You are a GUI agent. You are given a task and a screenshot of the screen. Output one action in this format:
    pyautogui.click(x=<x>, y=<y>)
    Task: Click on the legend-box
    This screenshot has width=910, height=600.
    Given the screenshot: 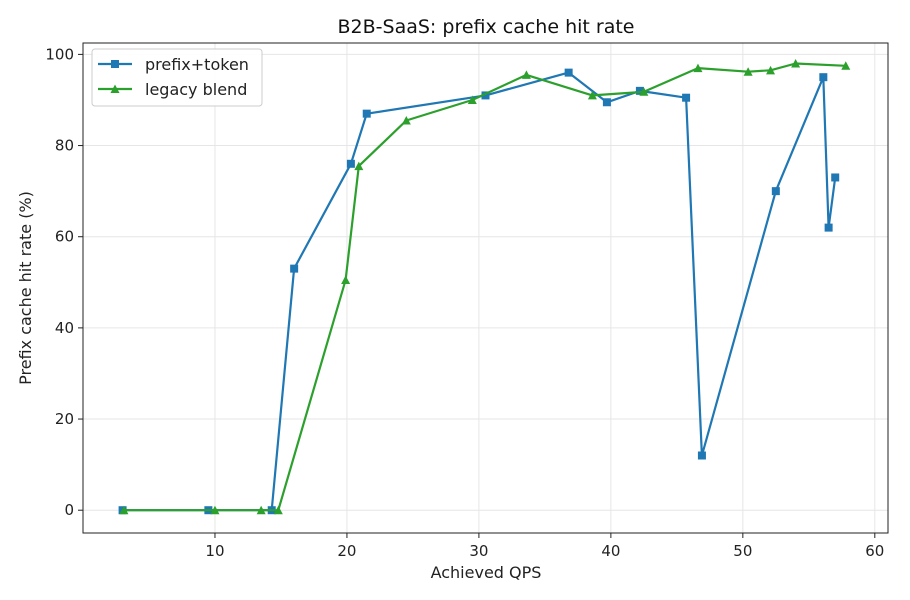 What is the action you would take?
    pyautogui.click(x=177, y=77)
    